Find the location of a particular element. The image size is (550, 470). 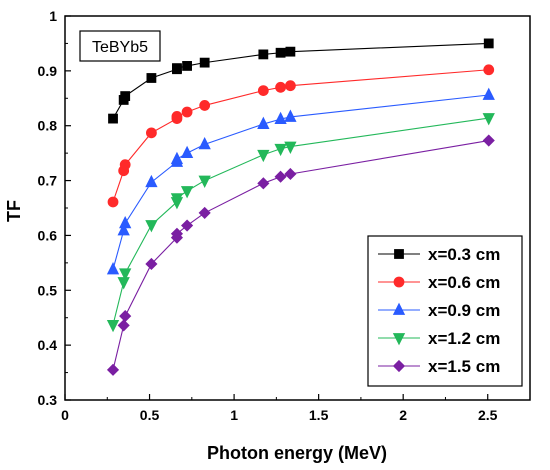

legend-item: x=0.9 cm is located at coordinates (439, 310).